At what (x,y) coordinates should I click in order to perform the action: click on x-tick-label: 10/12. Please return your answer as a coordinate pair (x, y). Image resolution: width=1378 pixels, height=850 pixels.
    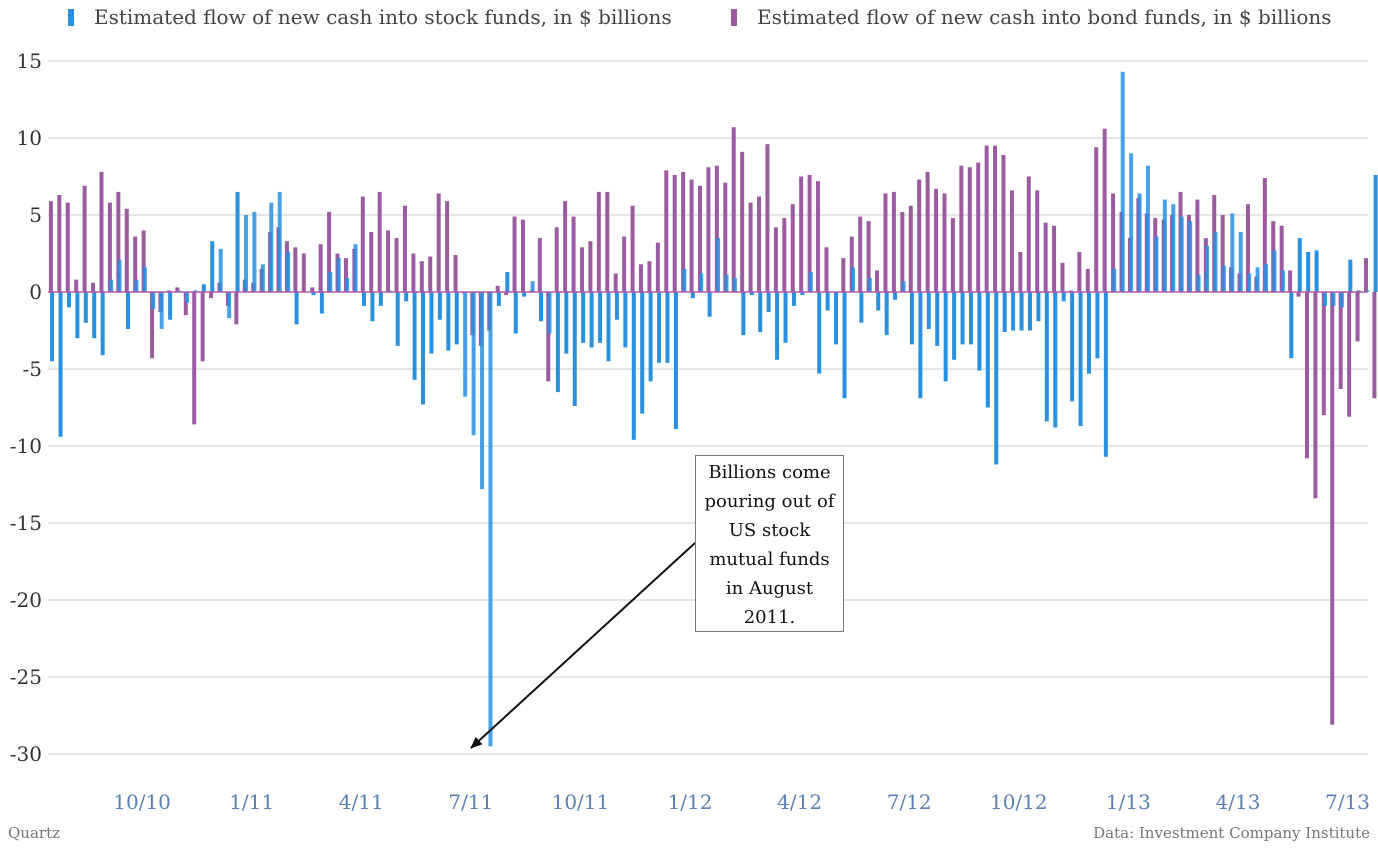
    Looking at the image, I should click on (1019, 802).